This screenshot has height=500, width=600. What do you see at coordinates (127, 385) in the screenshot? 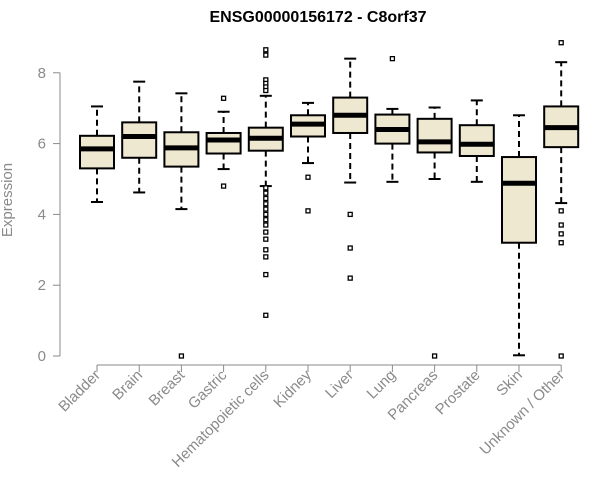
I see `x-tick-label: Brain` at bounding box center [127, 385].